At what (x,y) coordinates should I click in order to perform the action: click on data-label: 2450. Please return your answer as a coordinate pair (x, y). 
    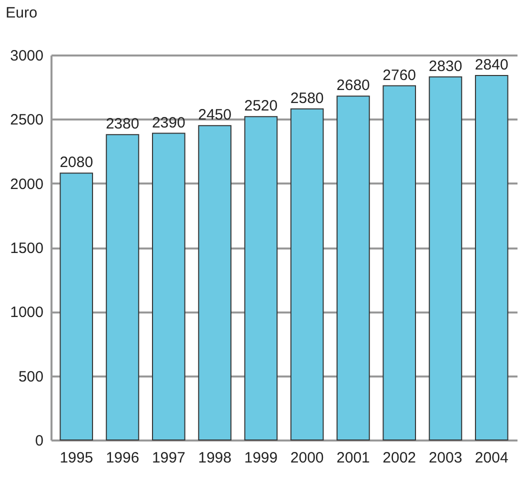
    Looking at the image, I should click on (215, 115).